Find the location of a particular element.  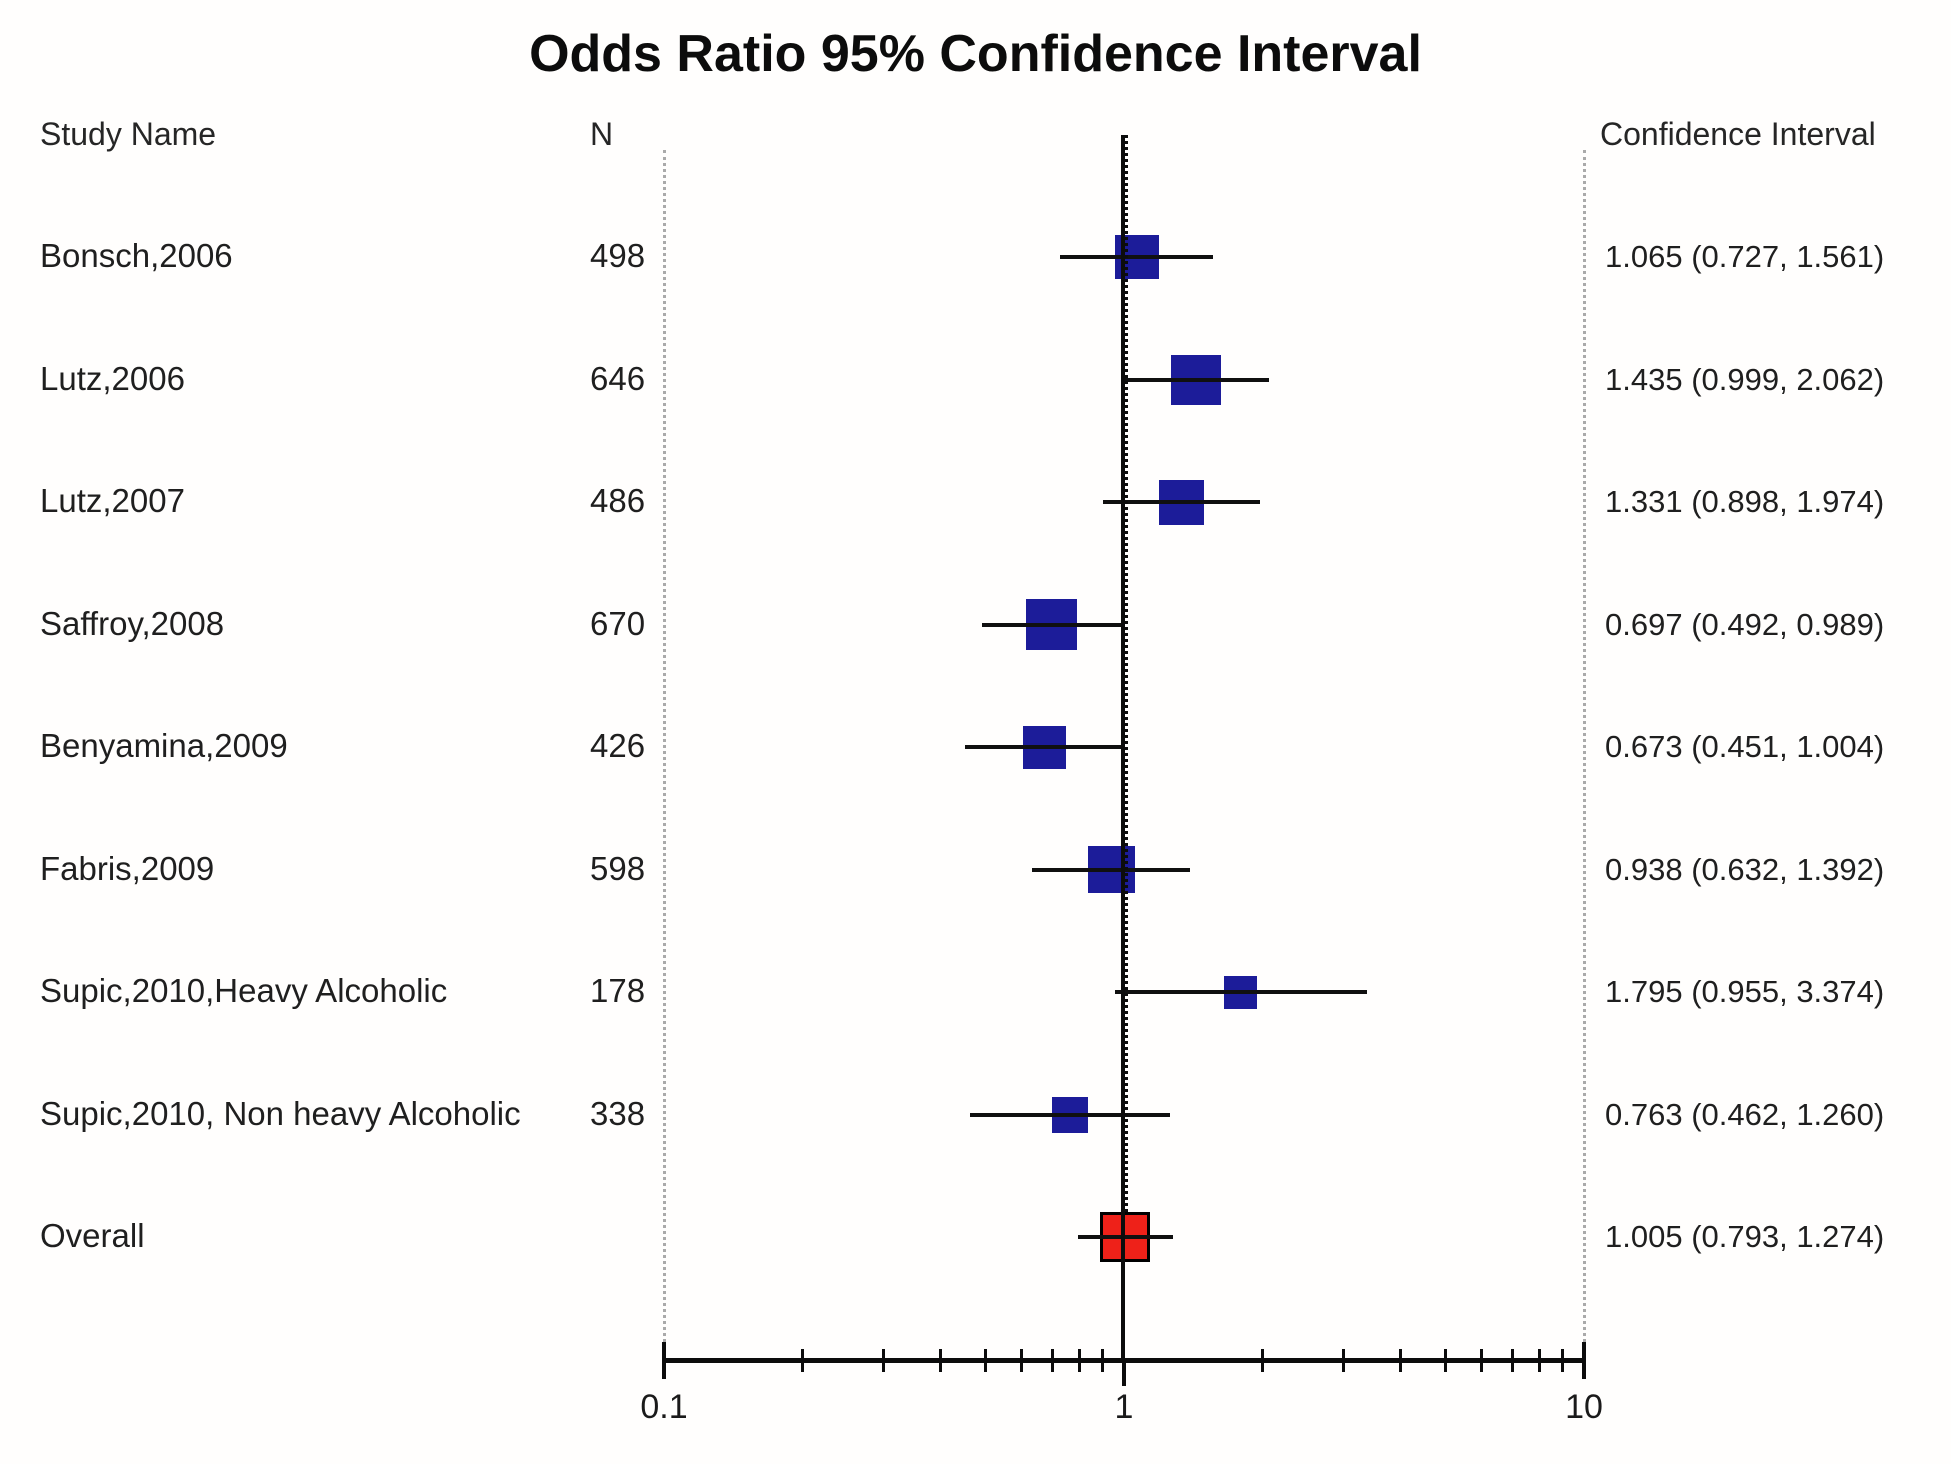

chart-title: Odds Ratio 95% Confidence Interval is located at coordinates (975, 54).